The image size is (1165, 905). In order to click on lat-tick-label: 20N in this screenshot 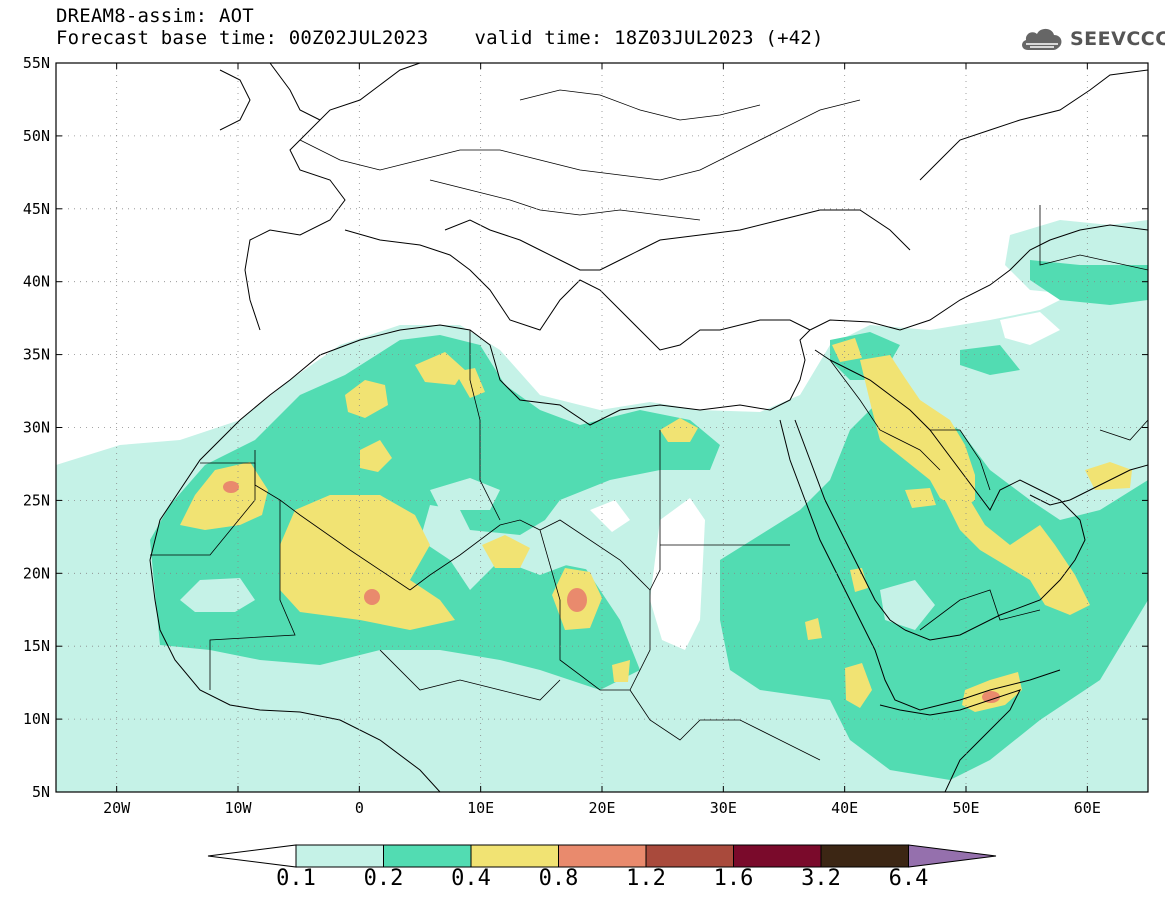, I will do `click(36, 573)`.